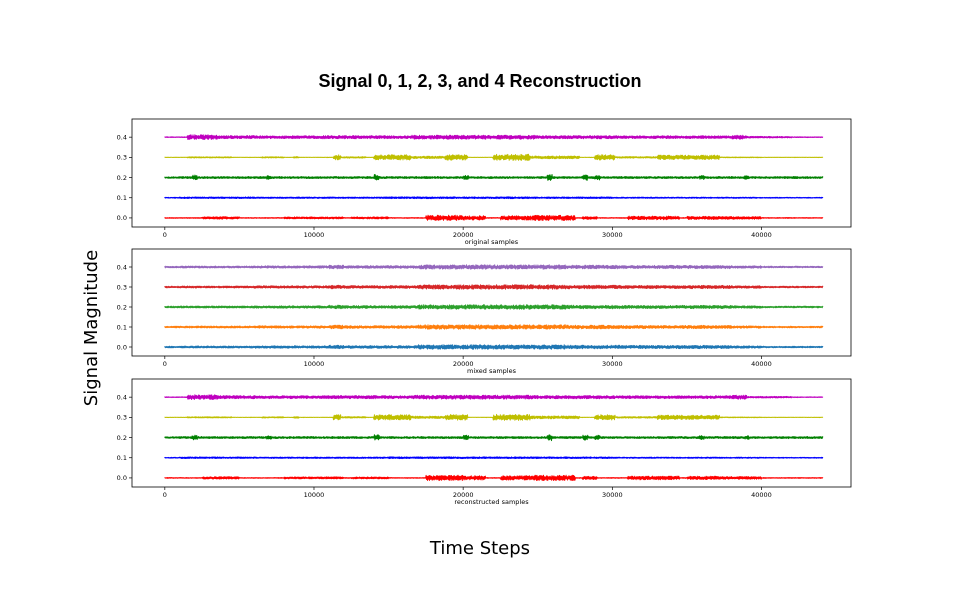  I want to click on figure-ylabel: Signal Magnitude, so click(91, 328).